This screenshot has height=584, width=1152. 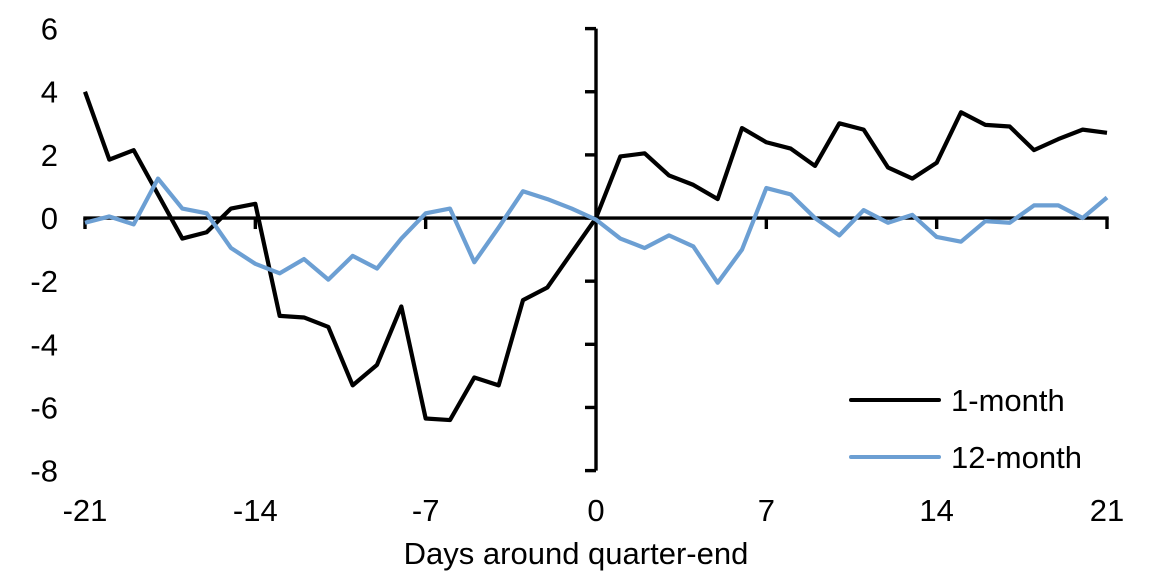 I want to click on x-tick-label: -21, so click(x=85, y=510).